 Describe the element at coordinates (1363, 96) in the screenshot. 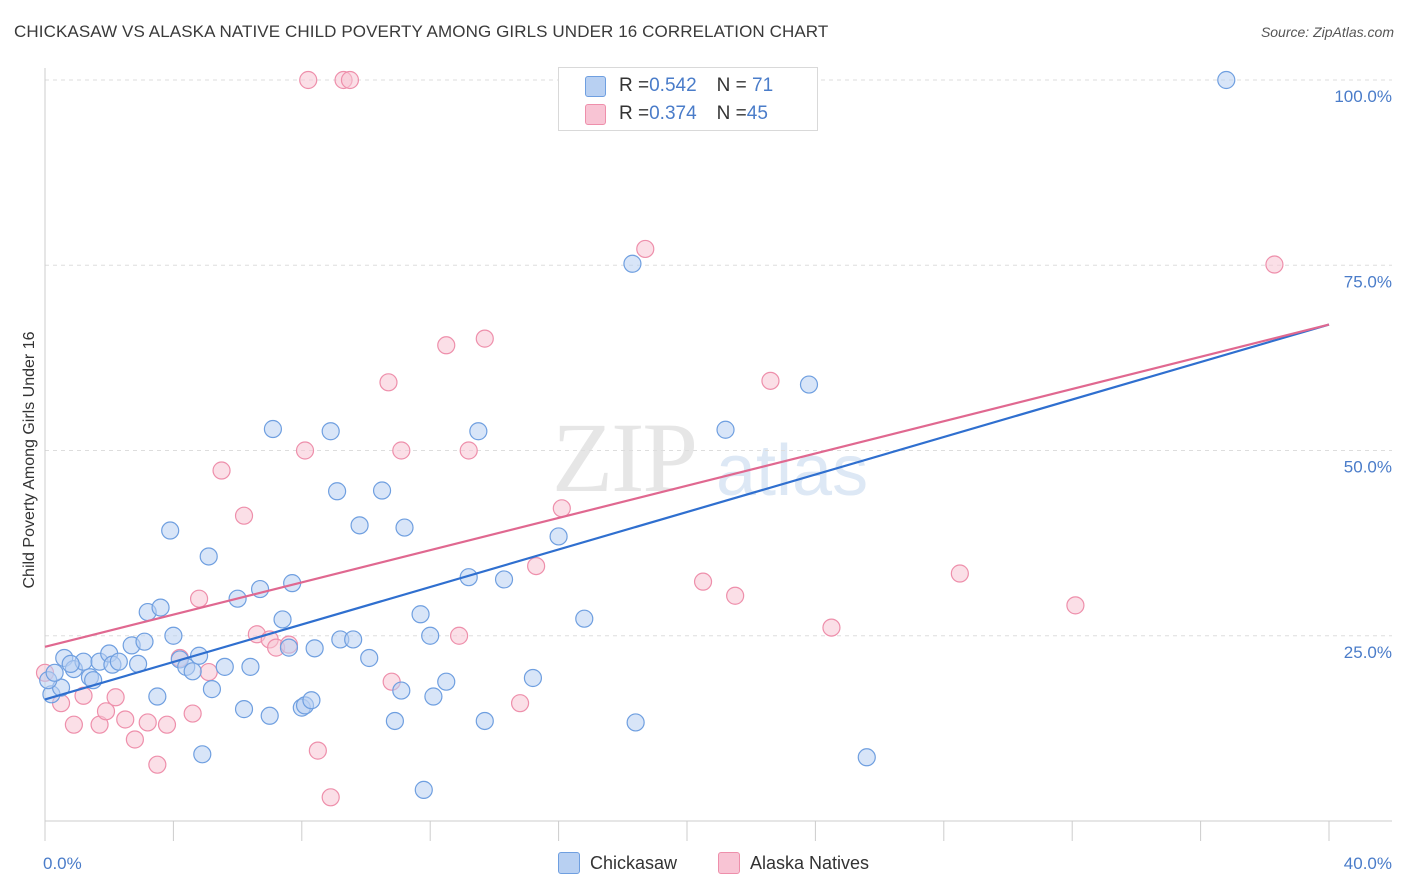

I see `y-tick-label: 100.0%` at that location.